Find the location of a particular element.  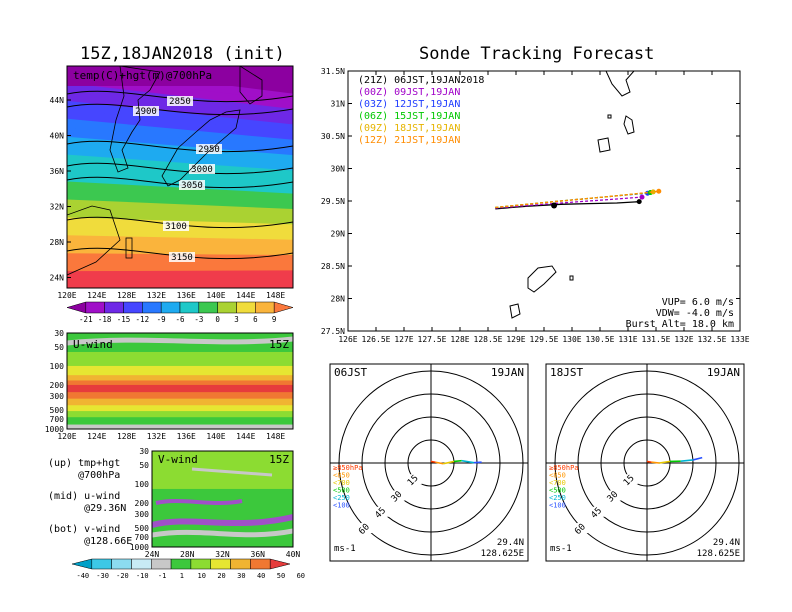

hodo-level-label: <700 is located at coordinates (557, 483).